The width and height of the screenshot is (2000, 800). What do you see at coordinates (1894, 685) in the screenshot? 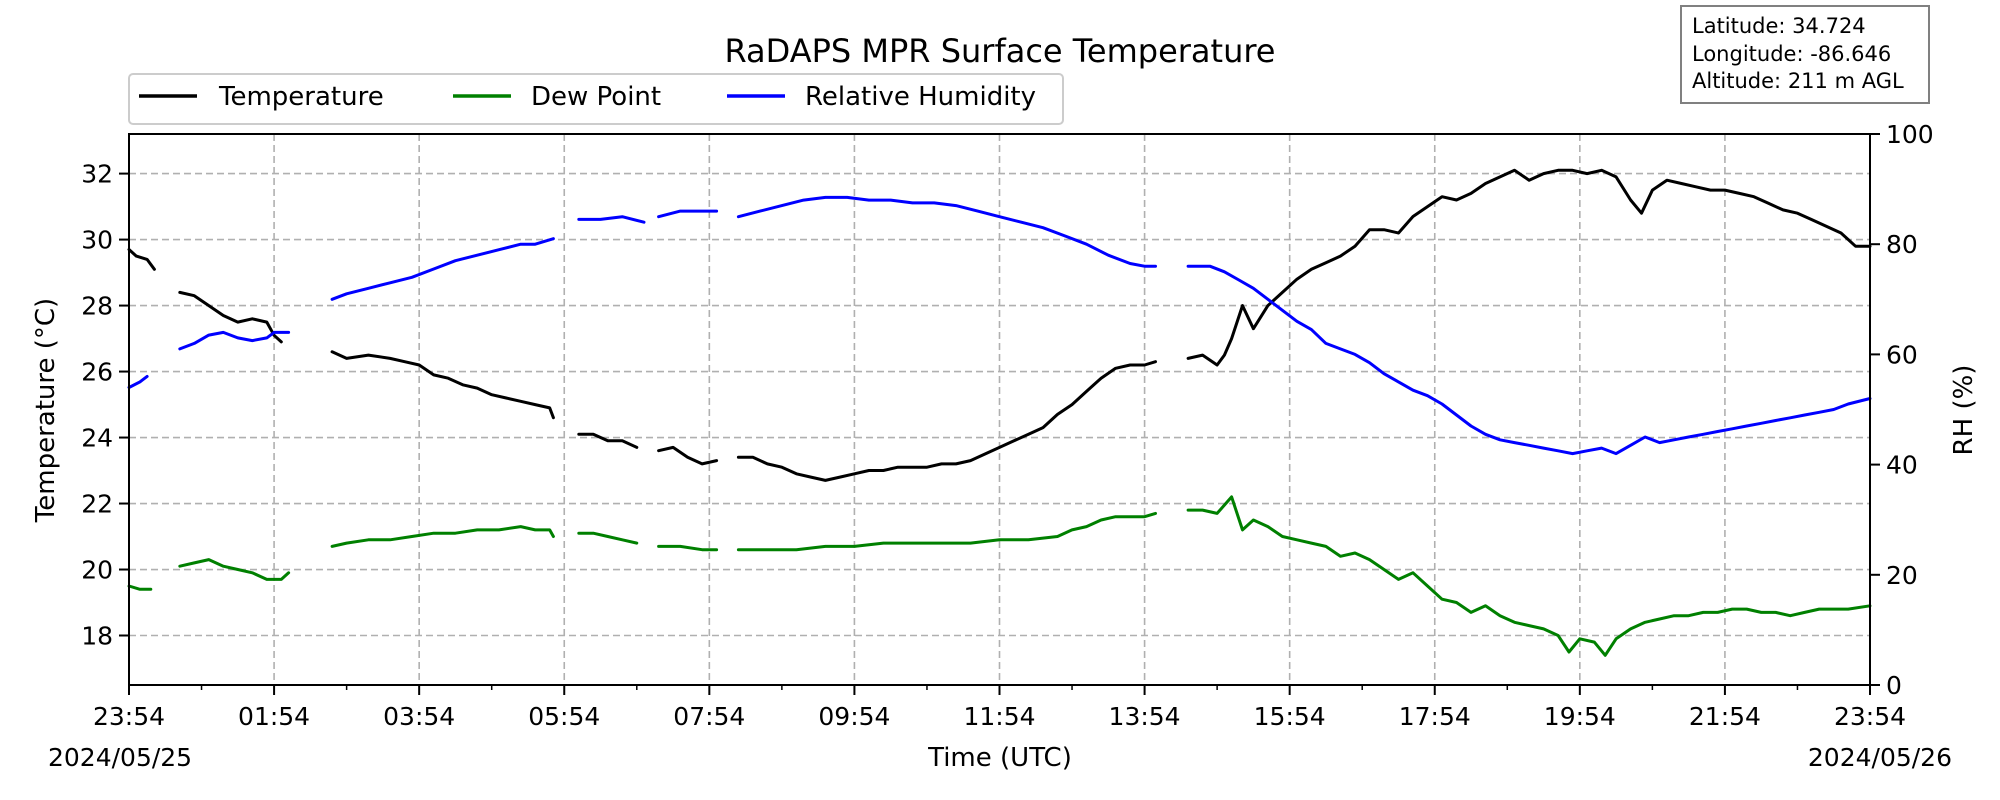
I see `y2-tick-label: 0` at bounding box center [1894, 685].